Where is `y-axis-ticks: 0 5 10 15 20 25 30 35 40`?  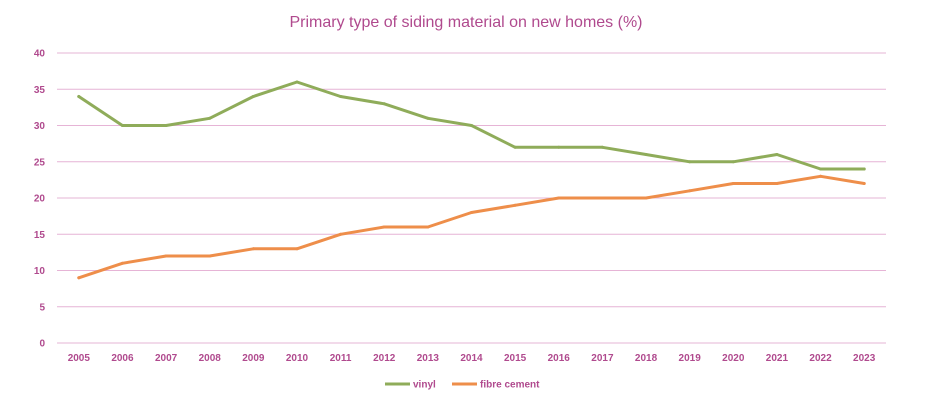 y-axis-ticks: 0 5 10 15 20 25 30 35 40 is located at coordinates (40, 199).